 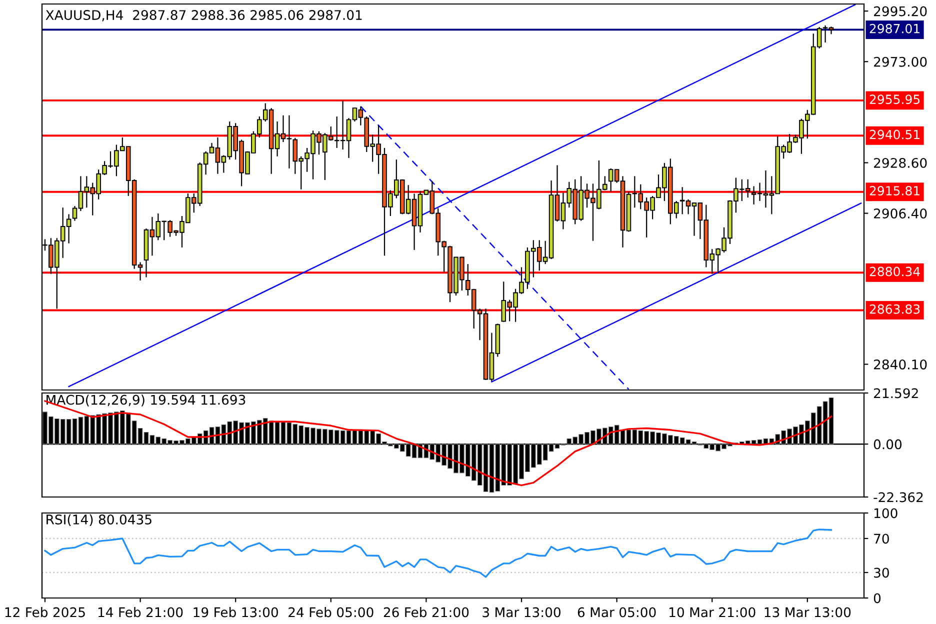 What do you see at coordinates (146, 400) in the screenshot?
I see `chart-title: MACD(12,26,9) 19.594 11.693` at bounding box center [146, 400].